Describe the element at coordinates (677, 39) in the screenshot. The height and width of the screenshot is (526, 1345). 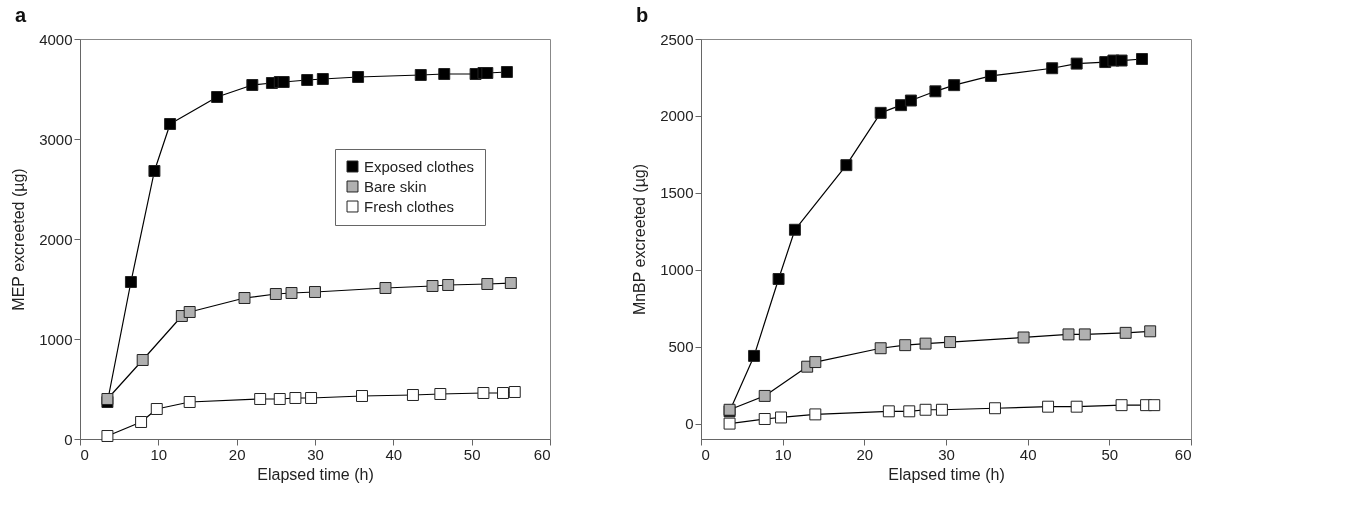
I see `y-tick-label: 2500` at that location.